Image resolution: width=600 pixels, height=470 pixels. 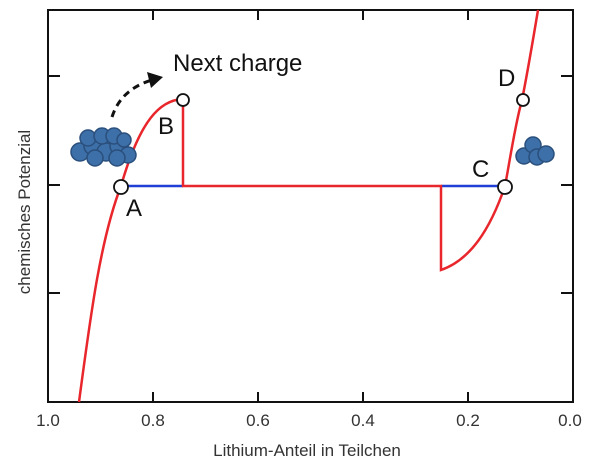 I want to click on point-c-marker, so click(x=505, y=187).